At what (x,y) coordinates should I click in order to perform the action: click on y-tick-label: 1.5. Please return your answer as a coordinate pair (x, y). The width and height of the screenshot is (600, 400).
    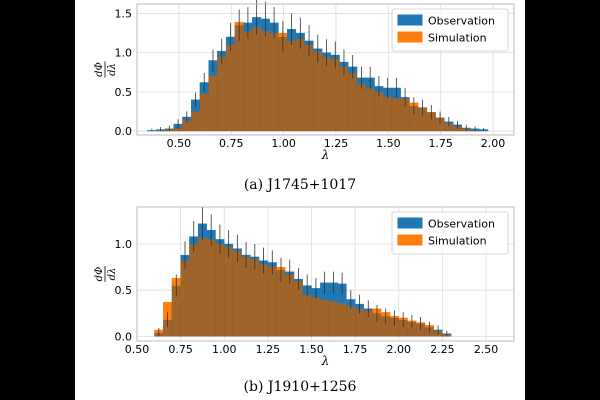
    Looking at the image, I should click on (124, 13).